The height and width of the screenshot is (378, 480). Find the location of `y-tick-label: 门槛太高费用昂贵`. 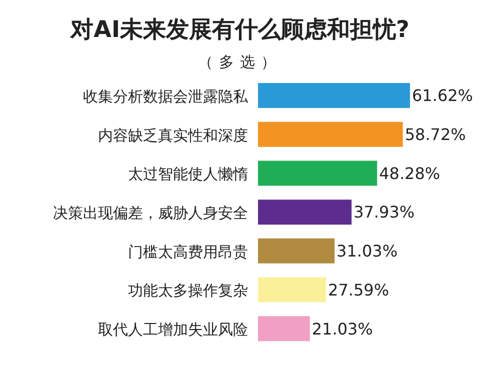

y-tick-label: 门槛太高费用昂贵 is located at coordinates (188, 251).